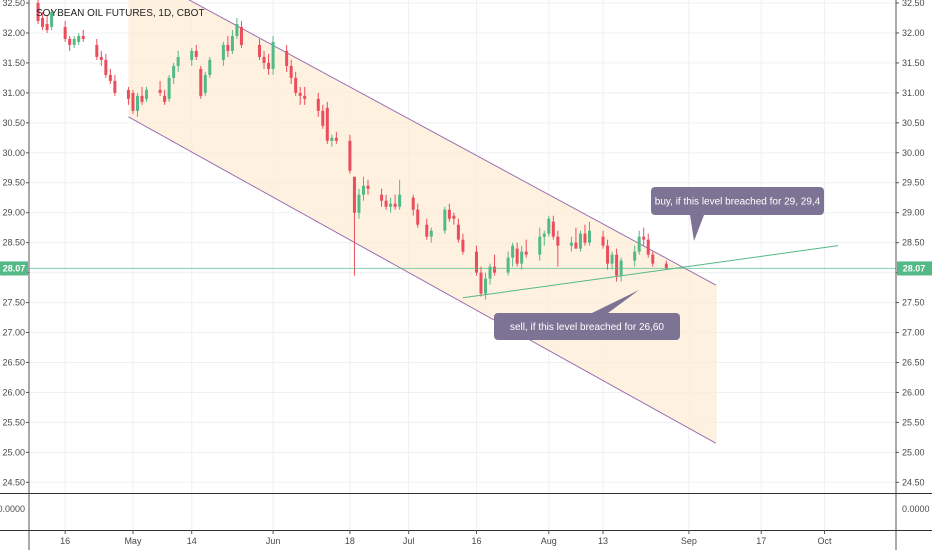 Image resolution: width=932 pixels, height=550 pixels. Describe the element at coordinates (913, 243) in the screenshot. I see `y-tick-label-right: 28.50` at that location.